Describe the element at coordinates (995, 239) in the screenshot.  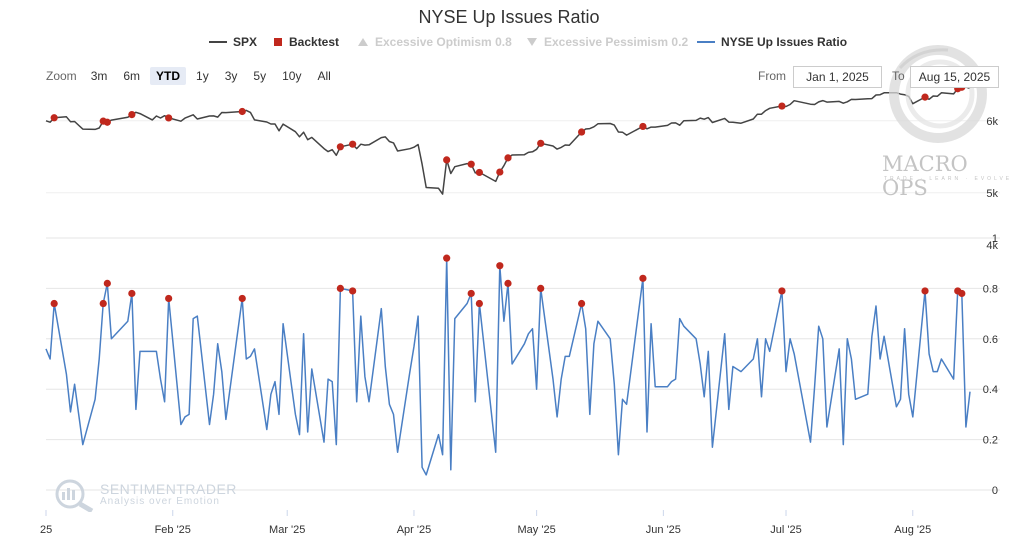
I see `ratio-tick-label: 1` at that location.